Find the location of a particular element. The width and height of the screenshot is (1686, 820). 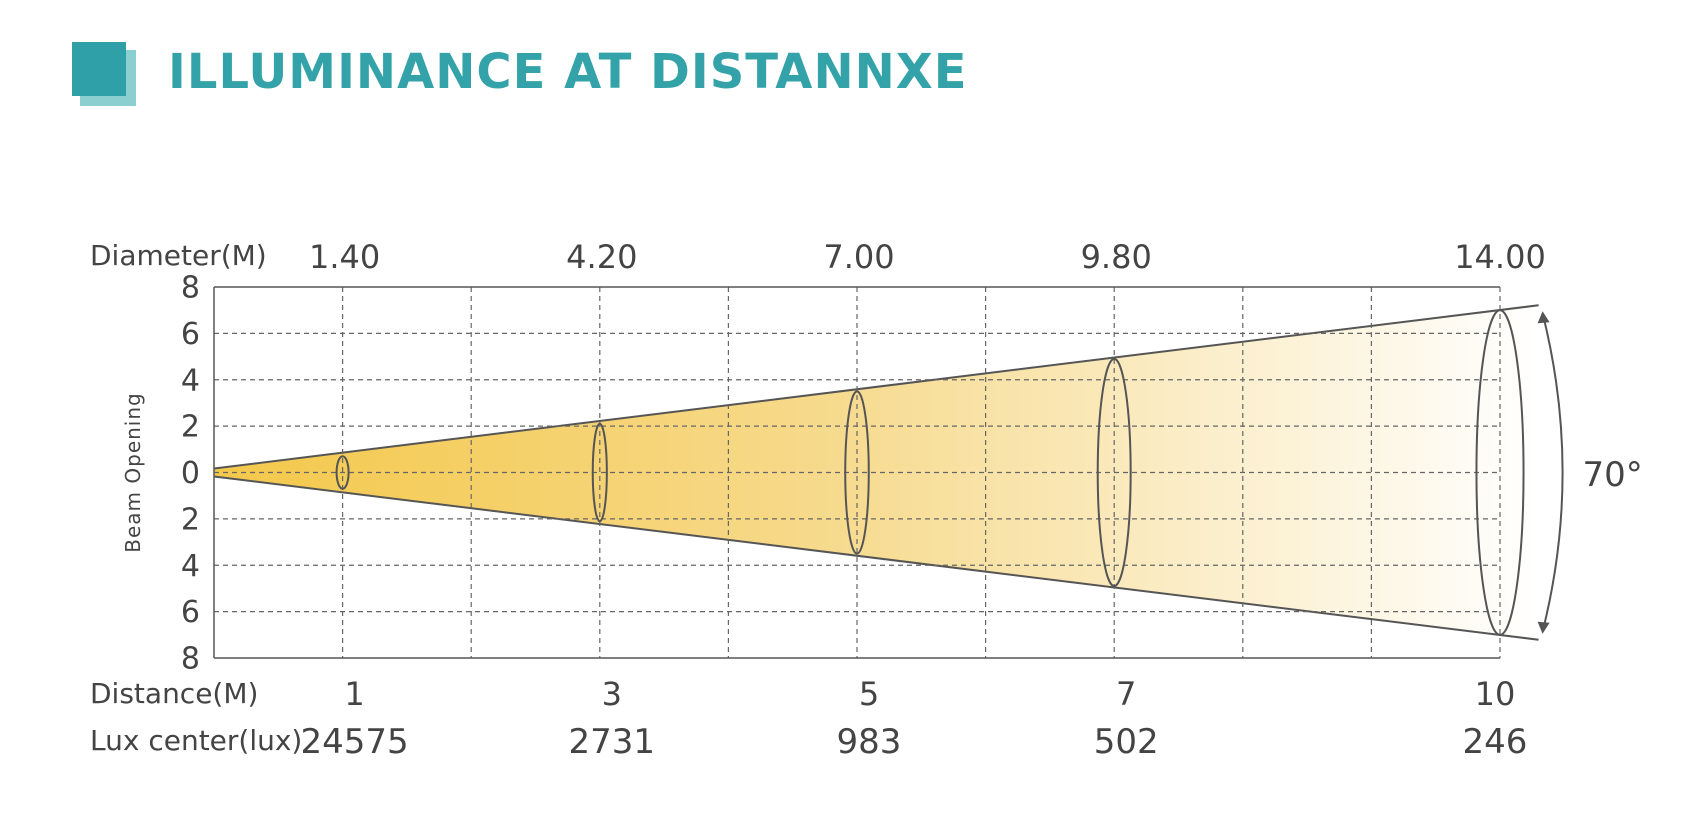

beam-angle-arc is located at coordinates (1552, 472).